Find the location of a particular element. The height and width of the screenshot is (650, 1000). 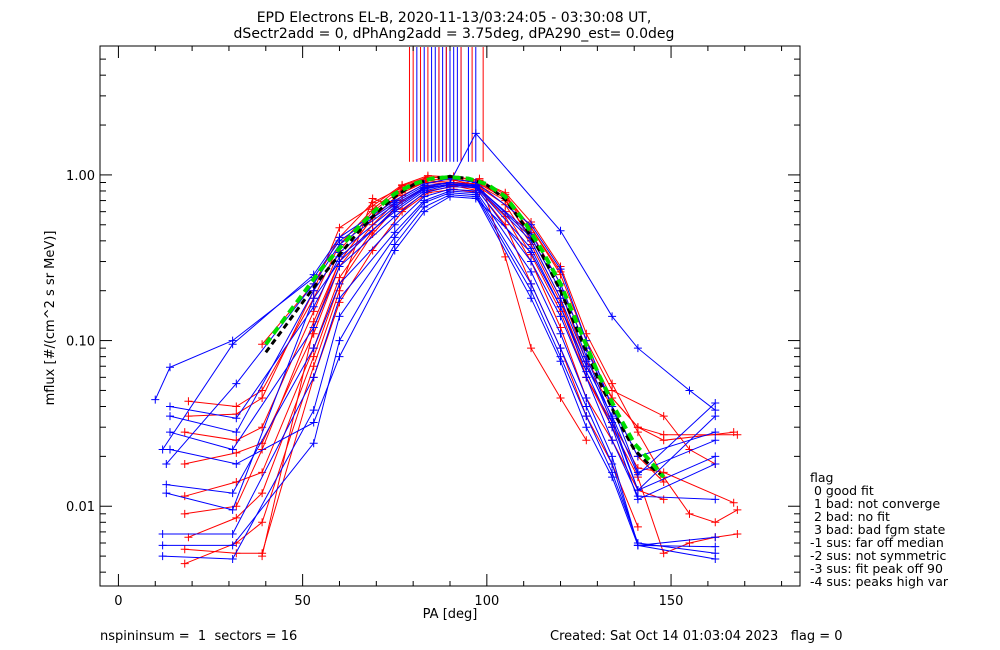

legend-item: 0 good fit is located at coordinates (842, 490).